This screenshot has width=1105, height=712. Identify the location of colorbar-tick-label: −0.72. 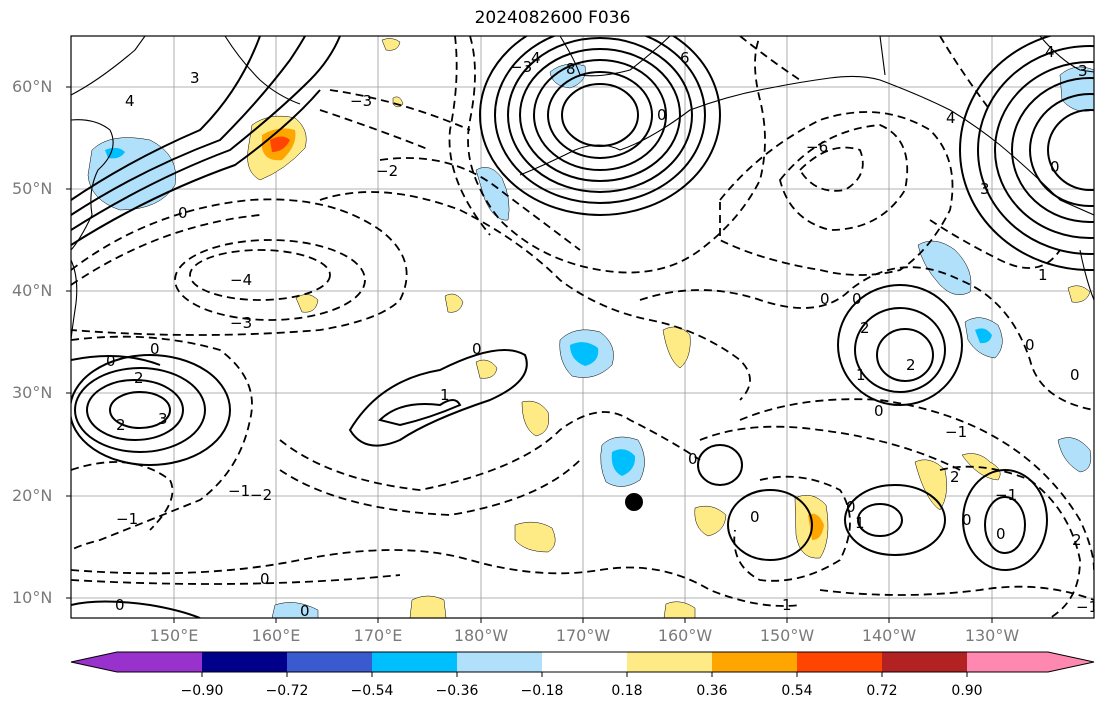
(287, 691).